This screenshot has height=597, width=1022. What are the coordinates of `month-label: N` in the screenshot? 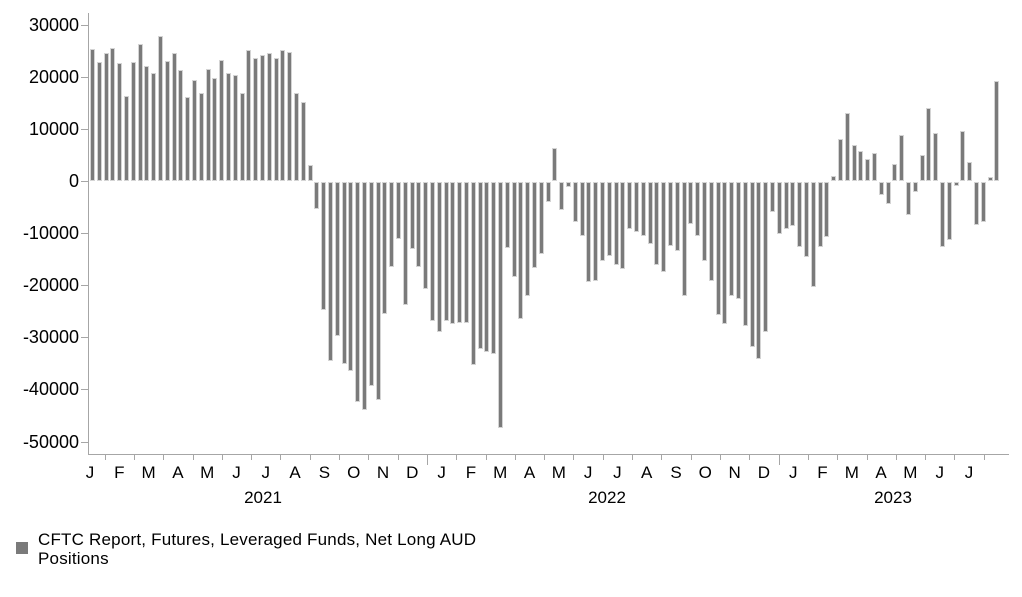 It's located at (734, 472).